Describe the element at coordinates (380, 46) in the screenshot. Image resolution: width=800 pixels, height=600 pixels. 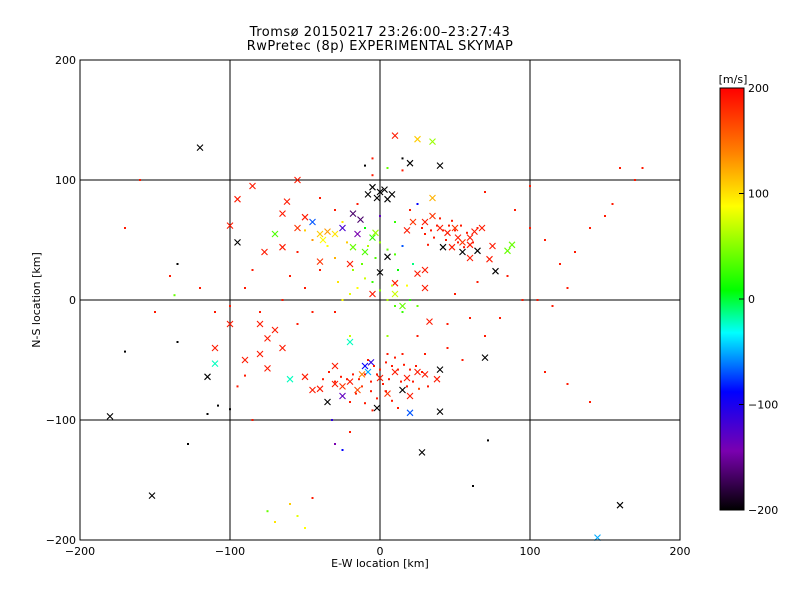
I see `chart-subtitle: RwPretec (8p) EXPERIMENTAL SKYMAP` at that location.